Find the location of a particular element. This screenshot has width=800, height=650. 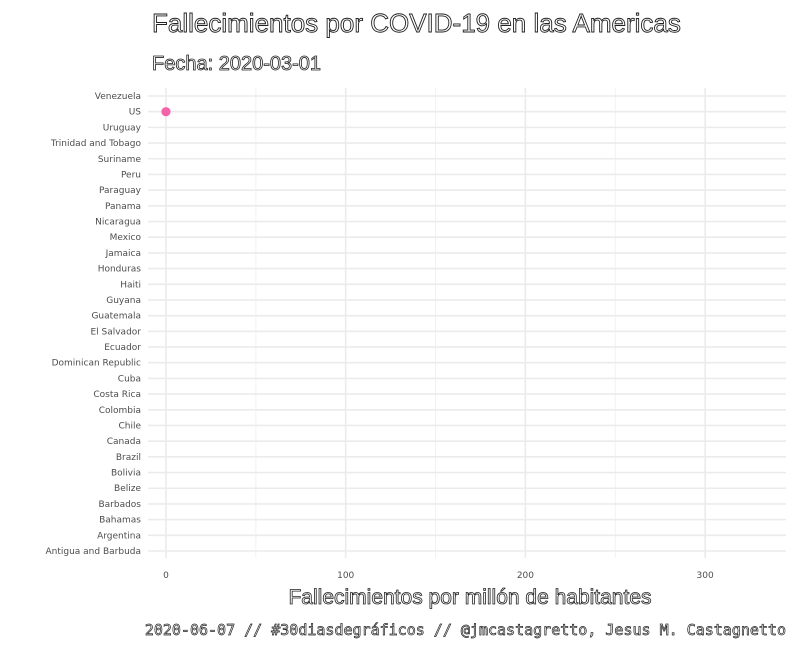

x-tick-label-0: 0 is located at coordinates (166, 576).